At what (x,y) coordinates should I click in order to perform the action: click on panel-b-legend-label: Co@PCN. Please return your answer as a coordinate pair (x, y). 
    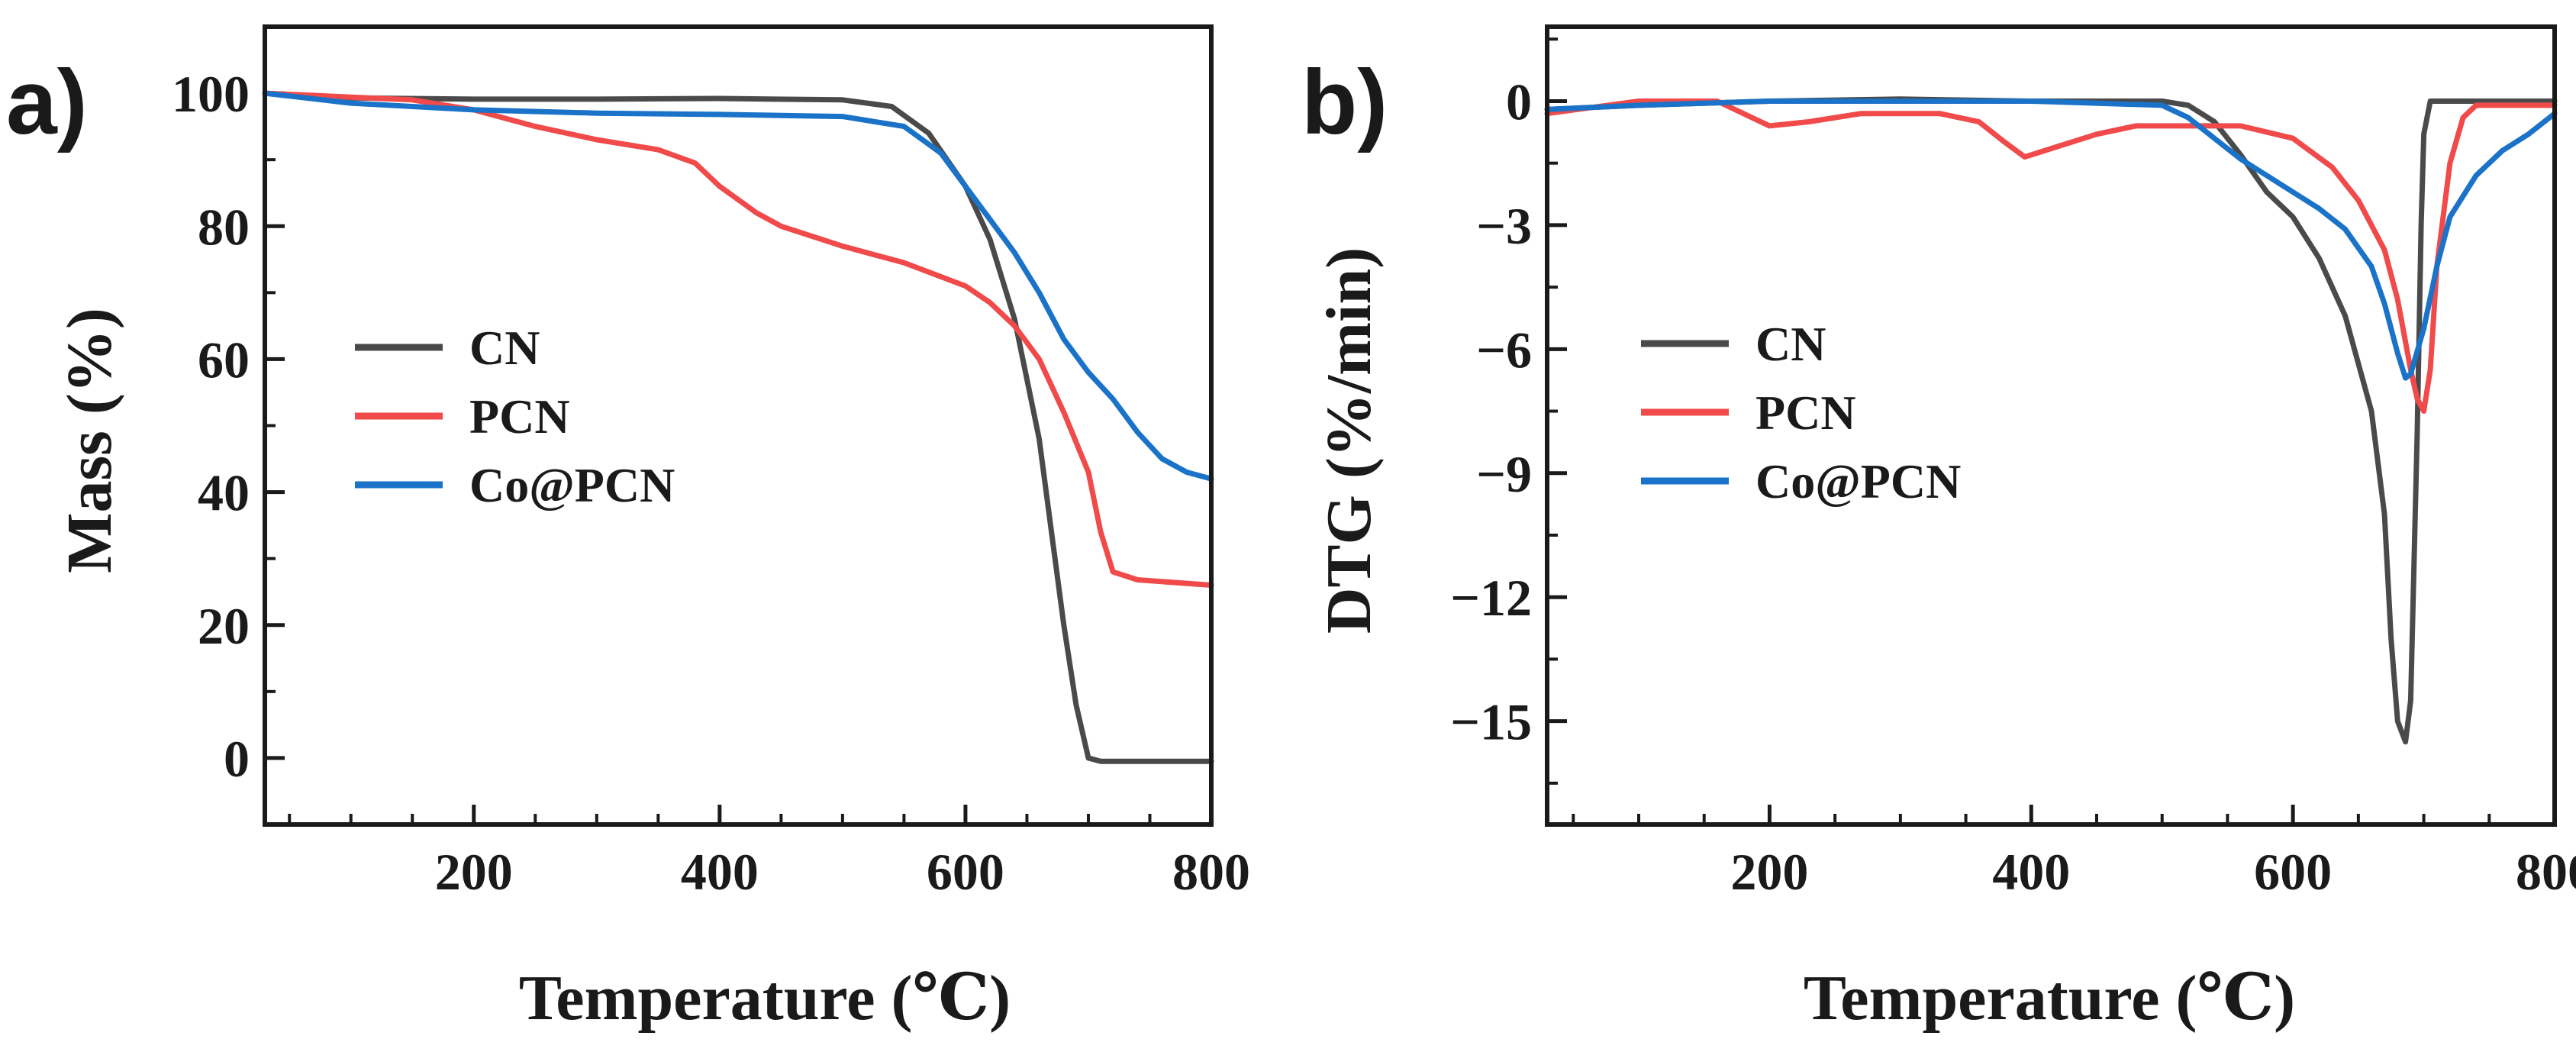
    Looking at the image, I should click on (1858, 481).